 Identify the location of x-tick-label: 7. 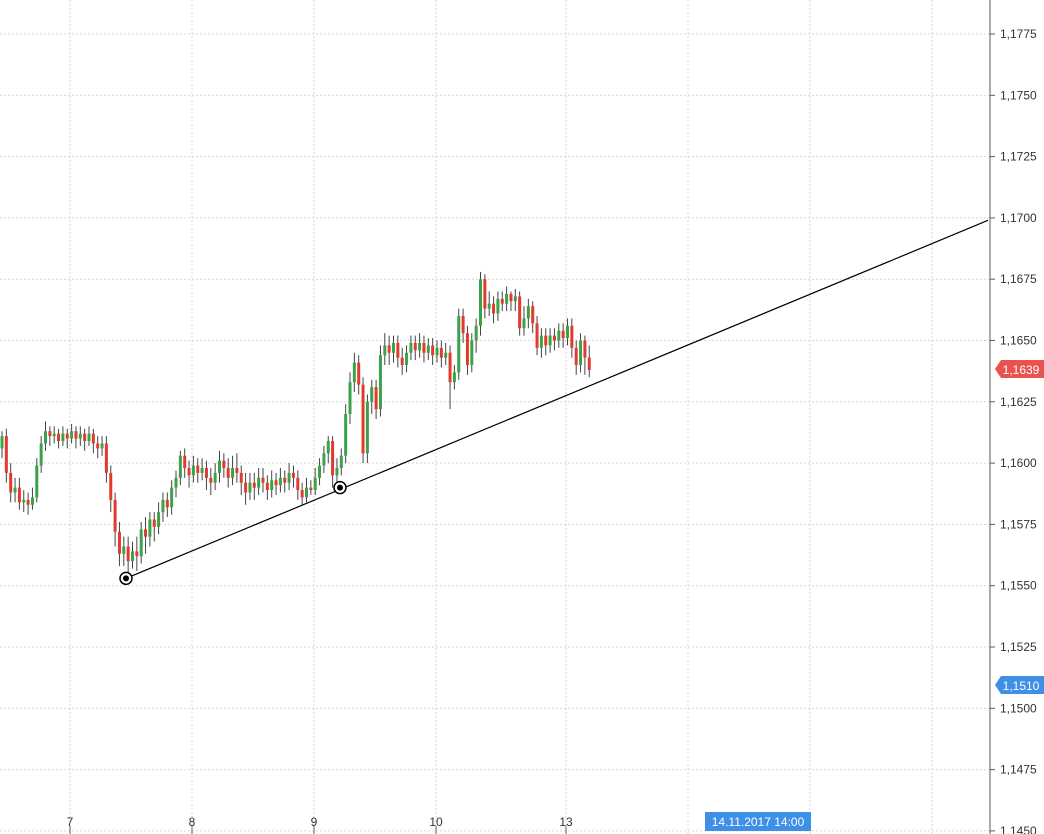
(70, 822).